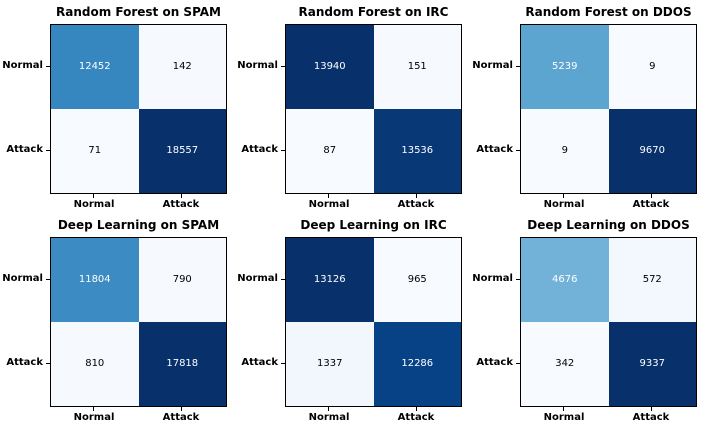  Describe the element at coordinates (565, 280) in the screenshot. I see `cell-normal-normal: 4676` at that location.